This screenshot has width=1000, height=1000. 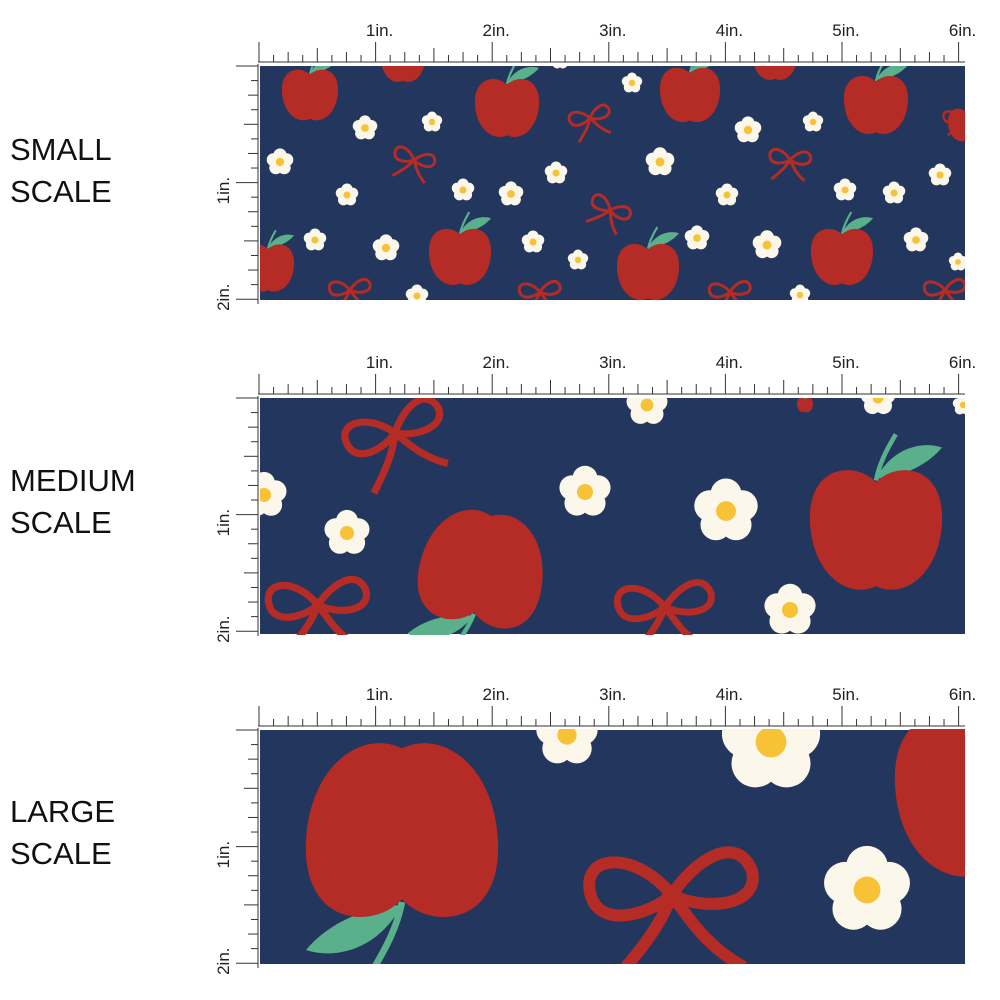 What do you see at coordinates (62, 811) in the screenshot?
I see `scale-label: LARGE` at bounding box center [62, 811].